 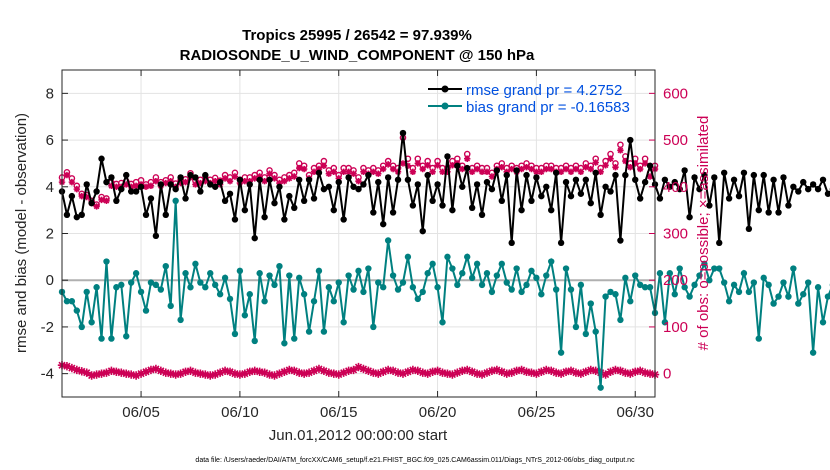 I want to click on y-right-tick-label: 100, so click(x=675, y=327).